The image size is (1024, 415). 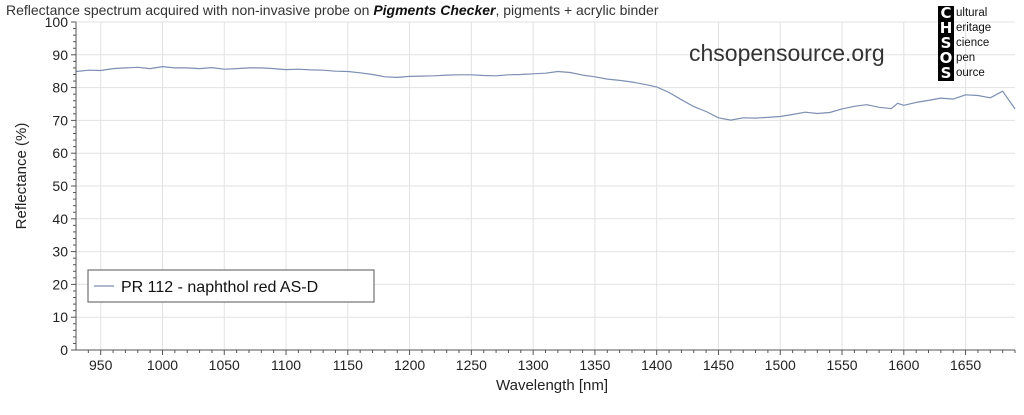 What do you see at coordinates (64, 350) in the screenshot?
I see `y-tick-label: 0` at bounding box center [64, 350].